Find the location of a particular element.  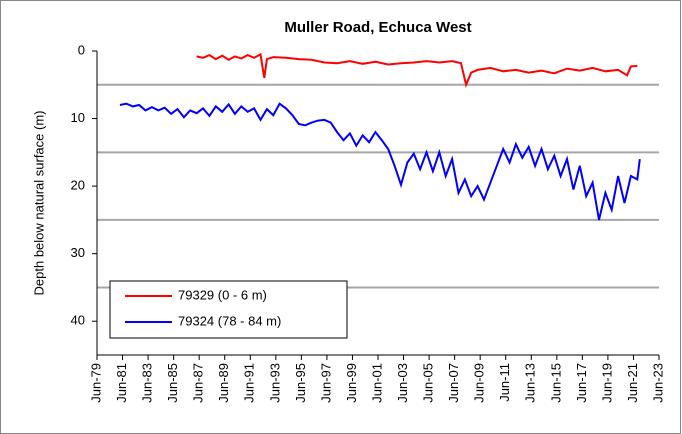

x-tick-label: Jun-99 is located at coordinates (351, 383).